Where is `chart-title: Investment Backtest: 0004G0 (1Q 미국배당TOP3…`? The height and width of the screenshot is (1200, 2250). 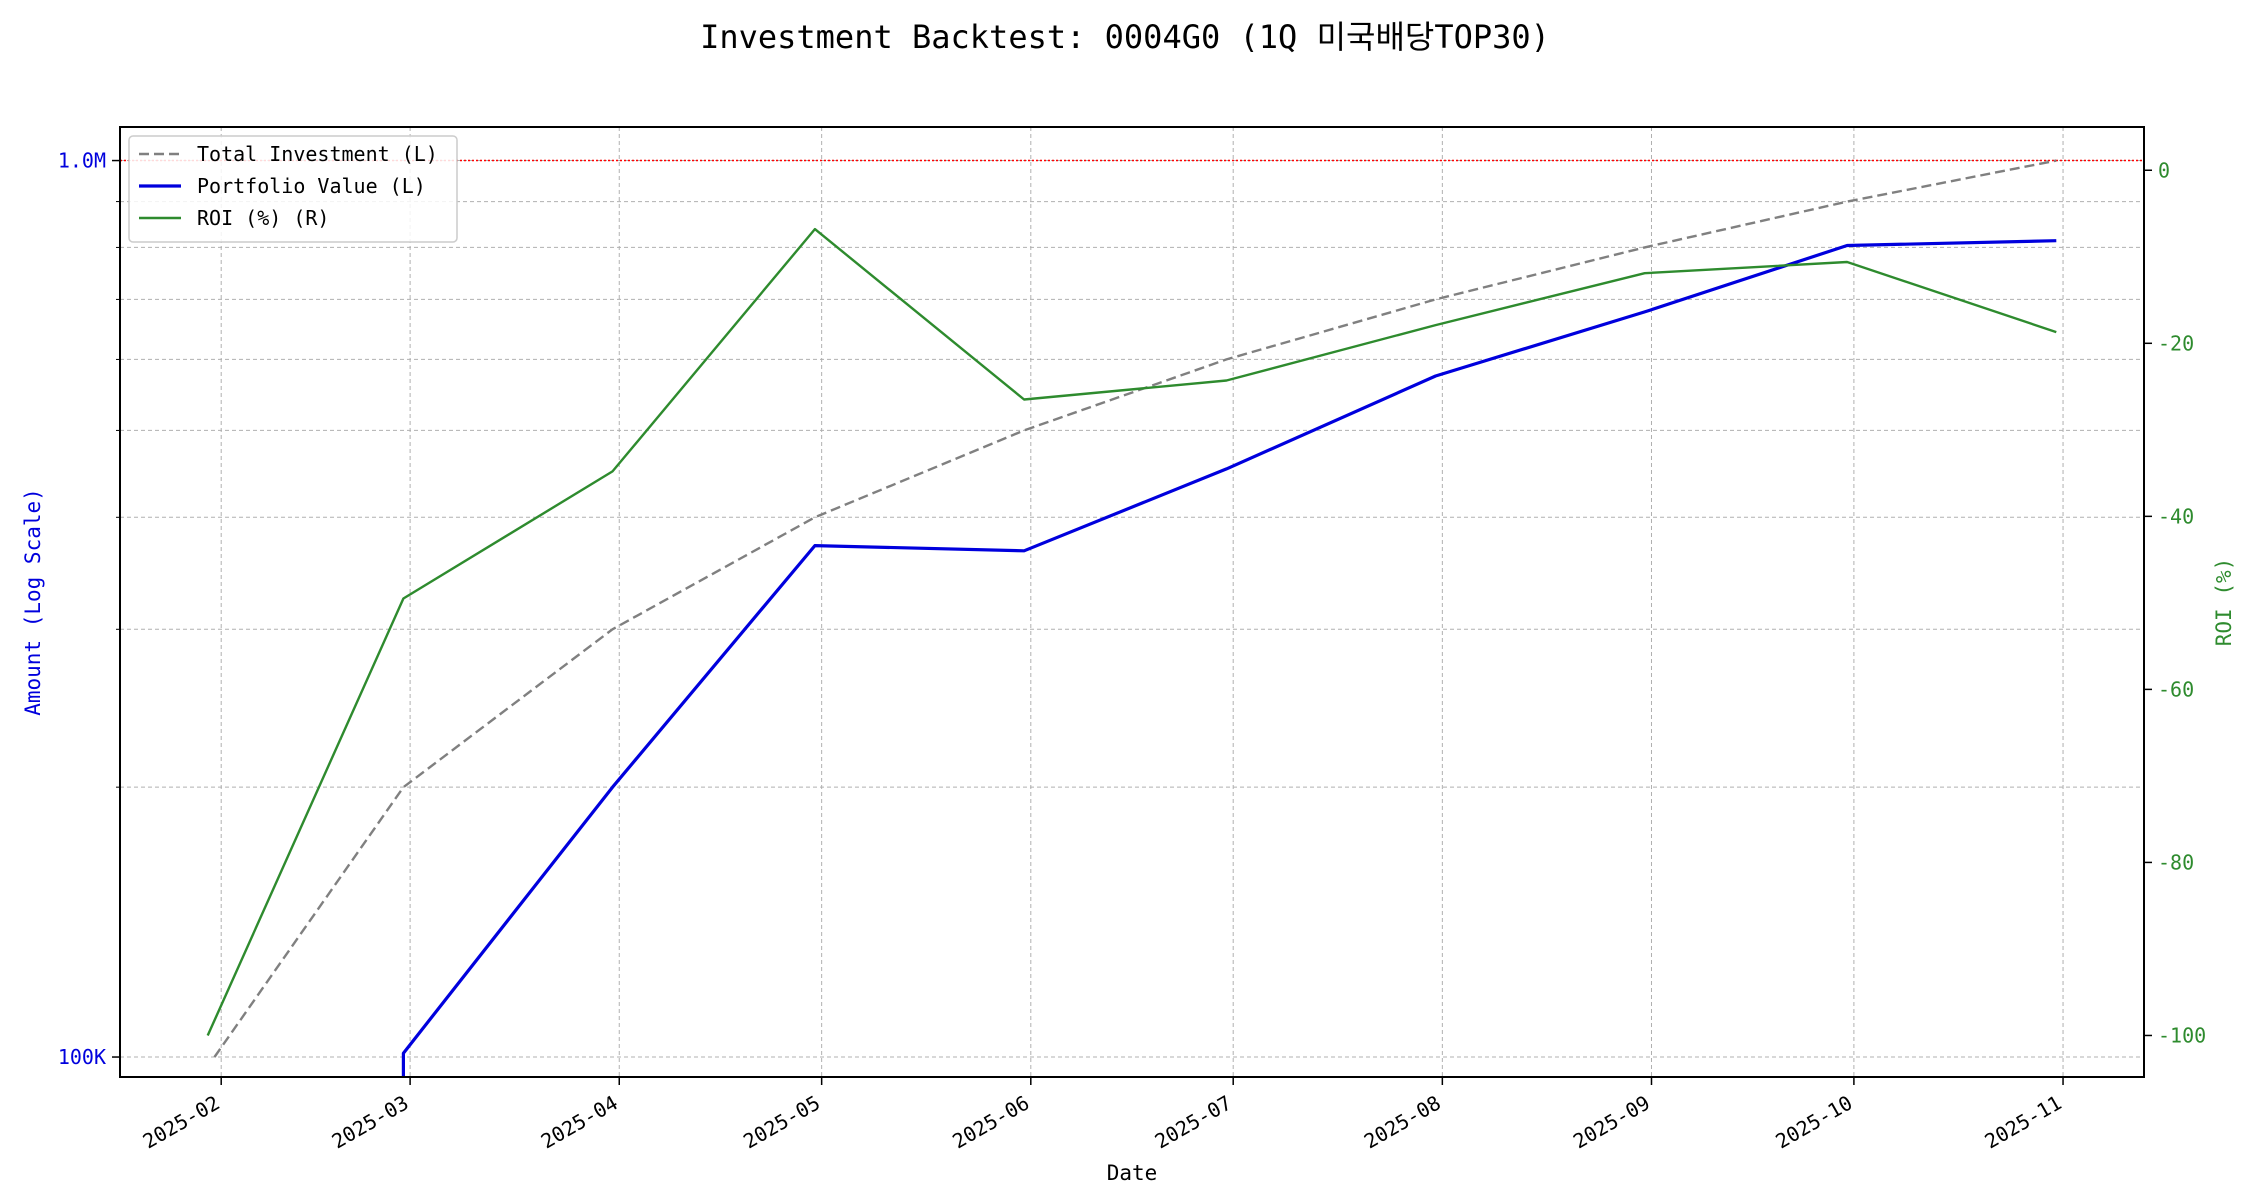 chart-title: Investment Backtest: 0004G0 (1Q 미국배당TOP3… is located at coordinates (1125, 37).